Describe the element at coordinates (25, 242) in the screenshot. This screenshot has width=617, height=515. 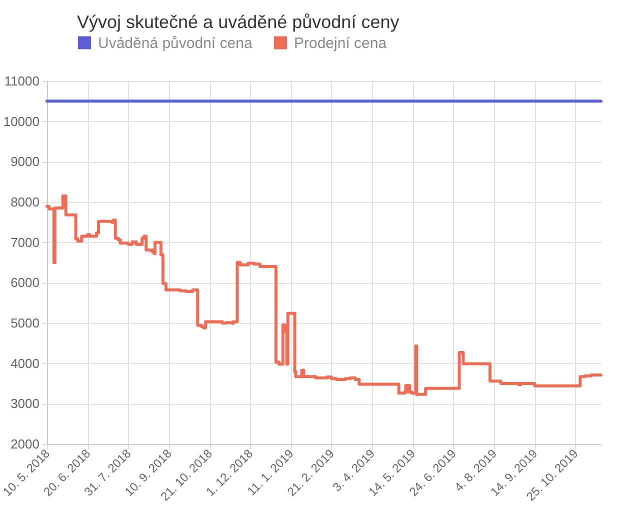
I see `y-tick-label: 7000` at that location.